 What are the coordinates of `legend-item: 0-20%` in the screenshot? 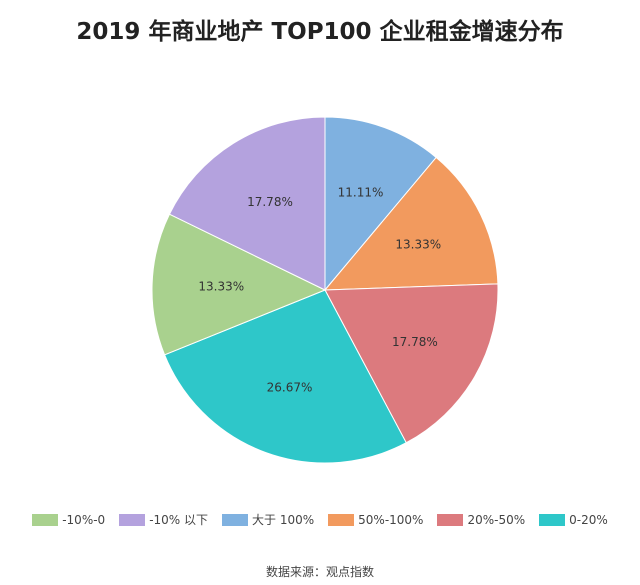 It's located at (573, 519).